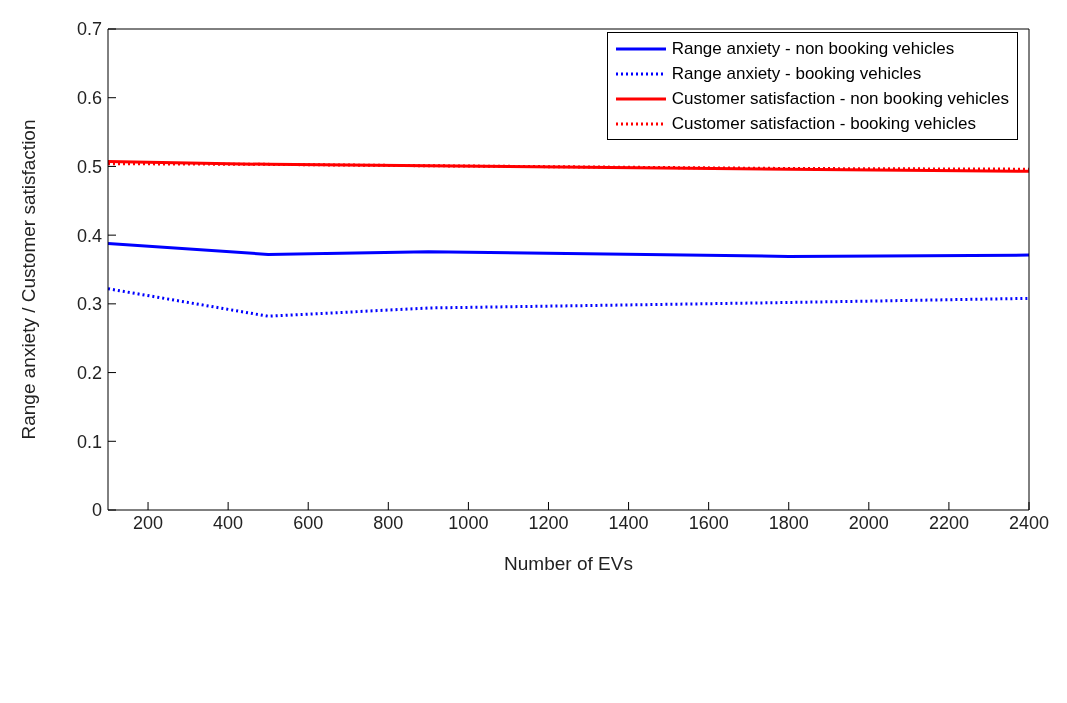  I want to click on x-tick-label: 2200, so click(948, 522).